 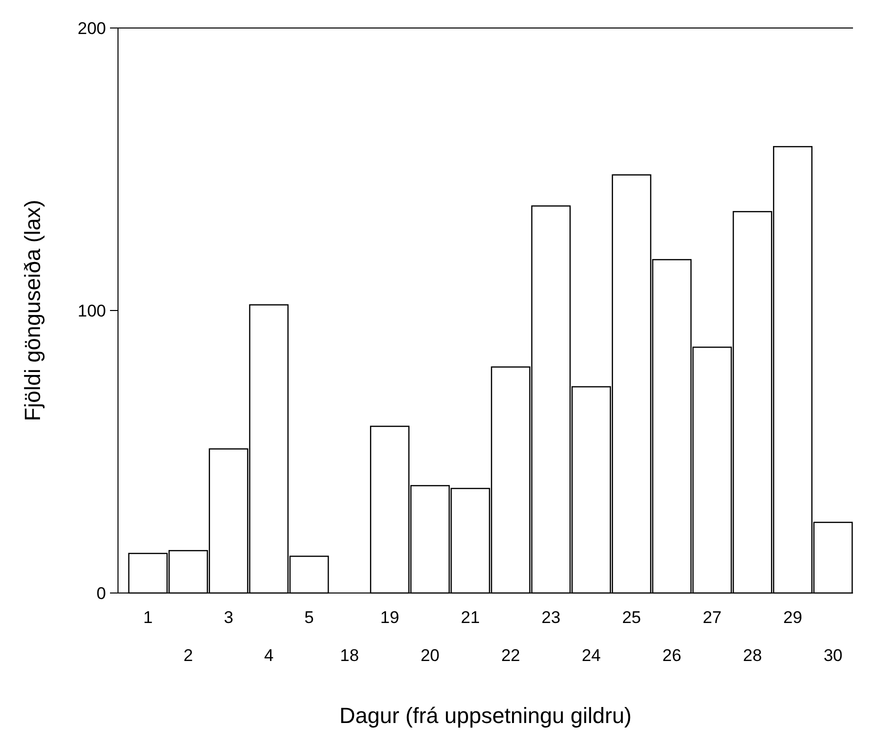 I want to click on x-tick-label: 22, so click(x=510, y=655).